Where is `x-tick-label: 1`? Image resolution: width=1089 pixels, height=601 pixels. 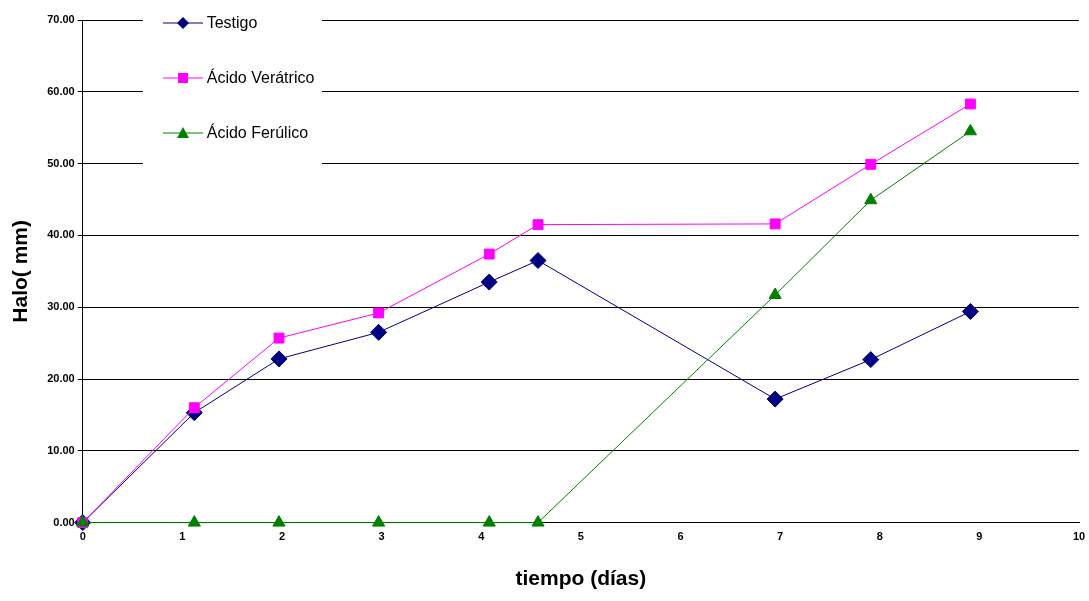
x-tick-label: 1 is located at coordinates (182, 536).